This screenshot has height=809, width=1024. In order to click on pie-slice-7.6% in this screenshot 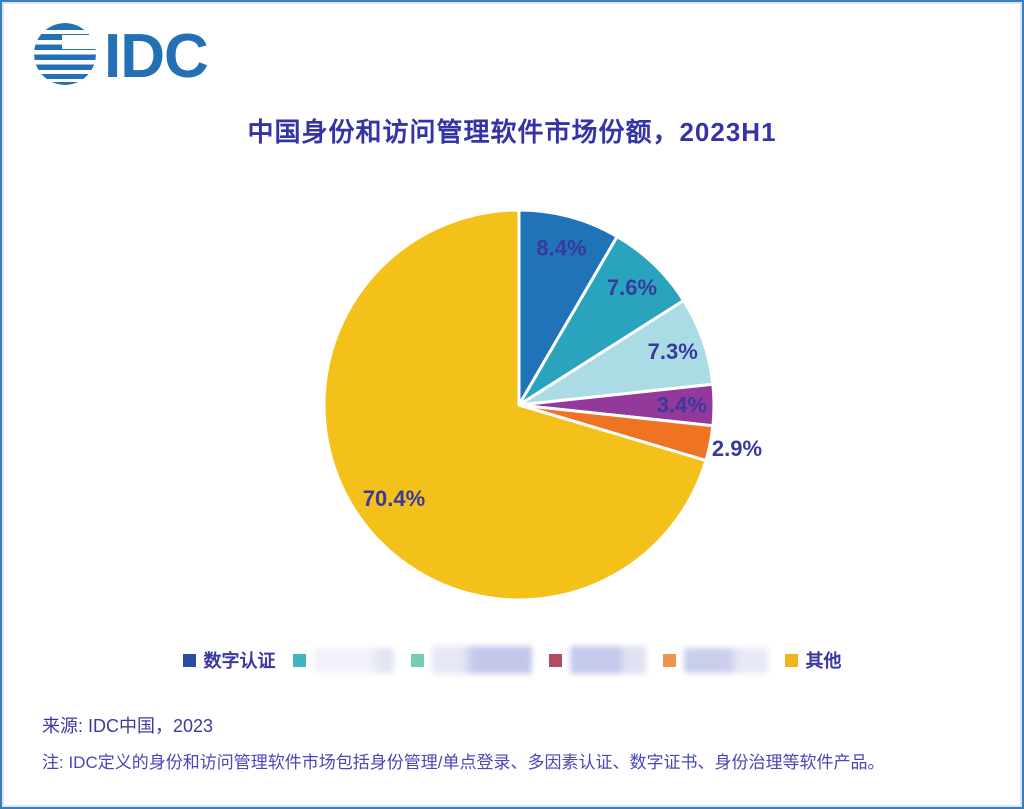, I will do `click(601, 321)`.